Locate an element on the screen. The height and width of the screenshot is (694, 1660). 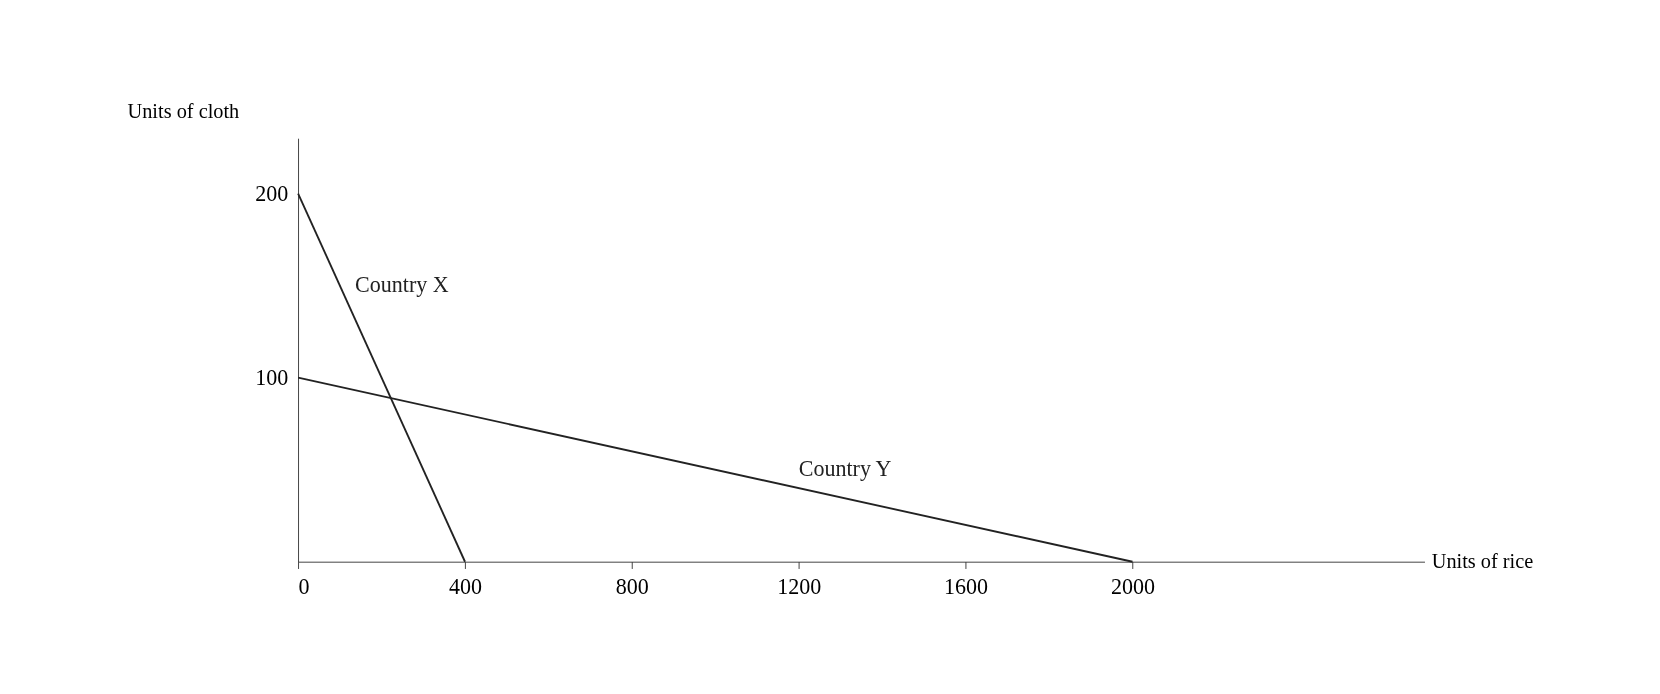
x-tick-label: 1600 is located at coordinates (966, 586).